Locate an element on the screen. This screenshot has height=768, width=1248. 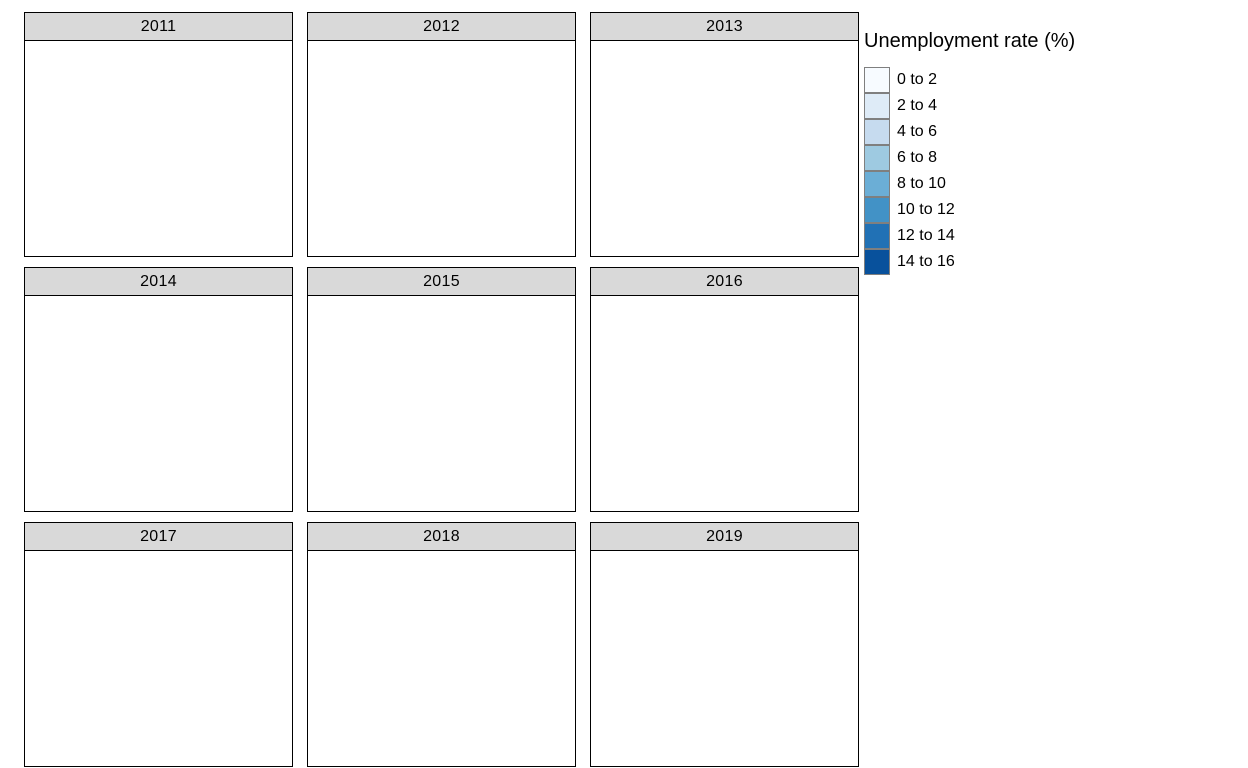
facet-panel-2012: 2012 is located at coordinates (441, 134).